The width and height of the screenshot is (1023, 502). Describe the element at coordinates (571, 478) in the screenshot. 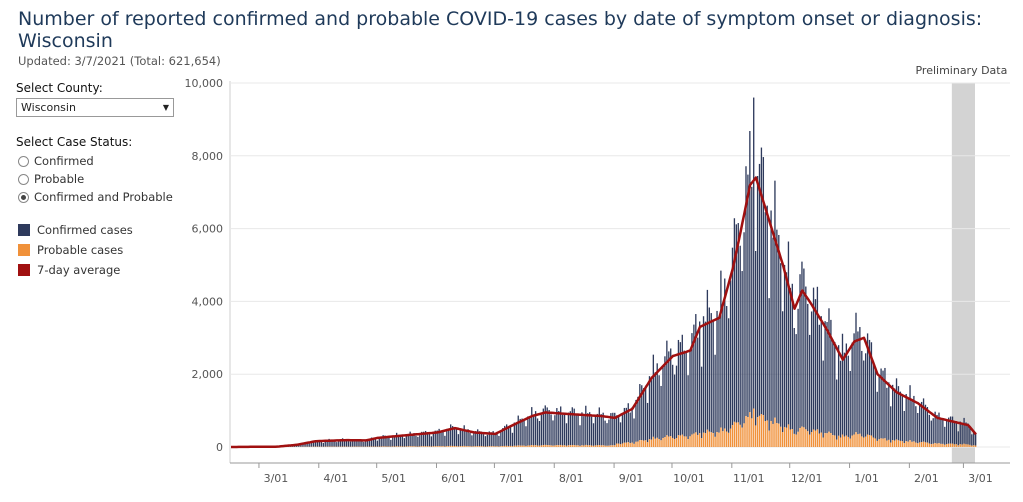

I see `x-tick-label: 8/01` at that location.